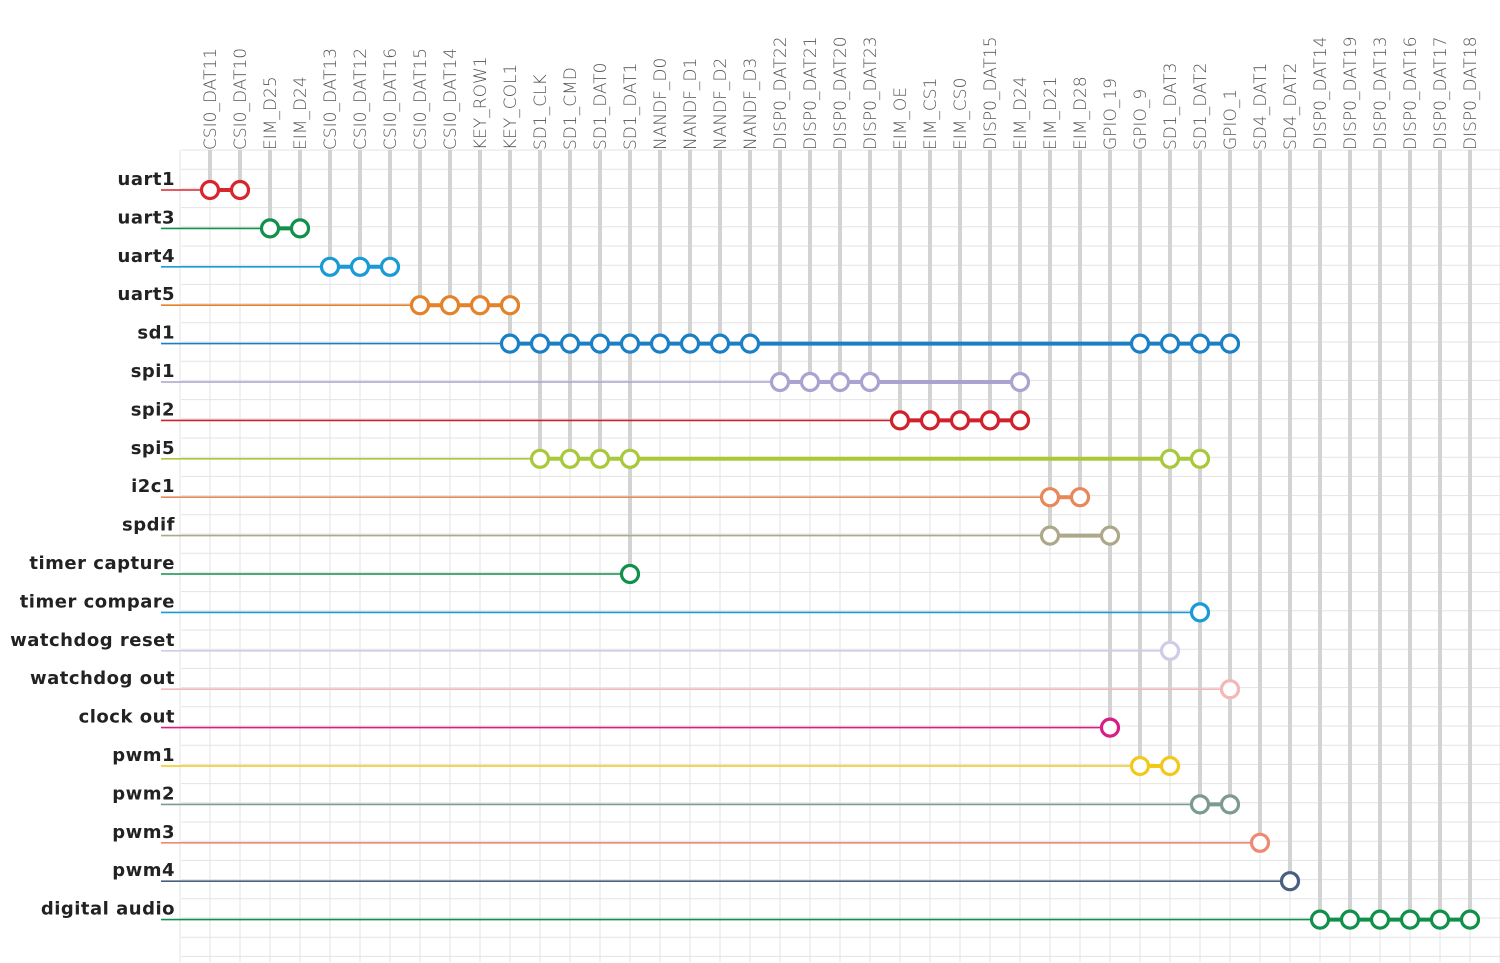 This screenshot has width=1500, height=963. What do you see at coordinates (595, 645) in the screenshot?
I see `function-row: watchdog reset` at bounding box center [595, 645].